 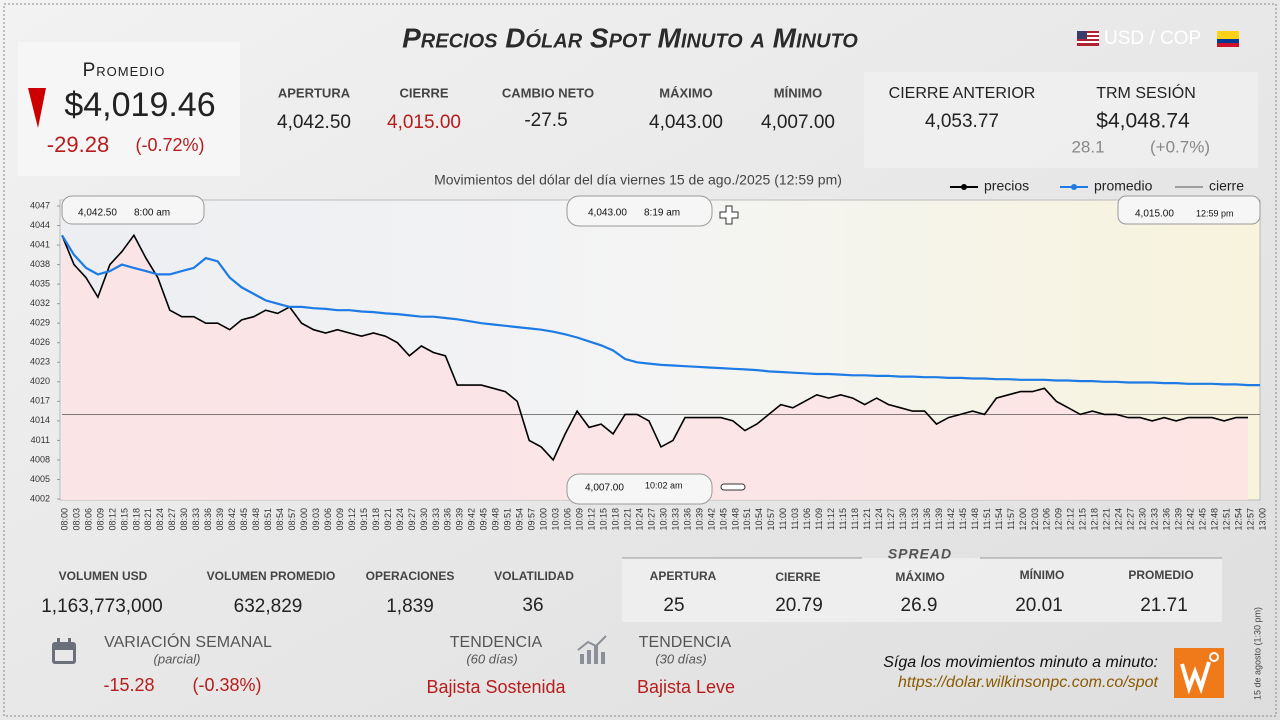 I want to click on x-tick-label: 11:51, so click(x=987, y=519).